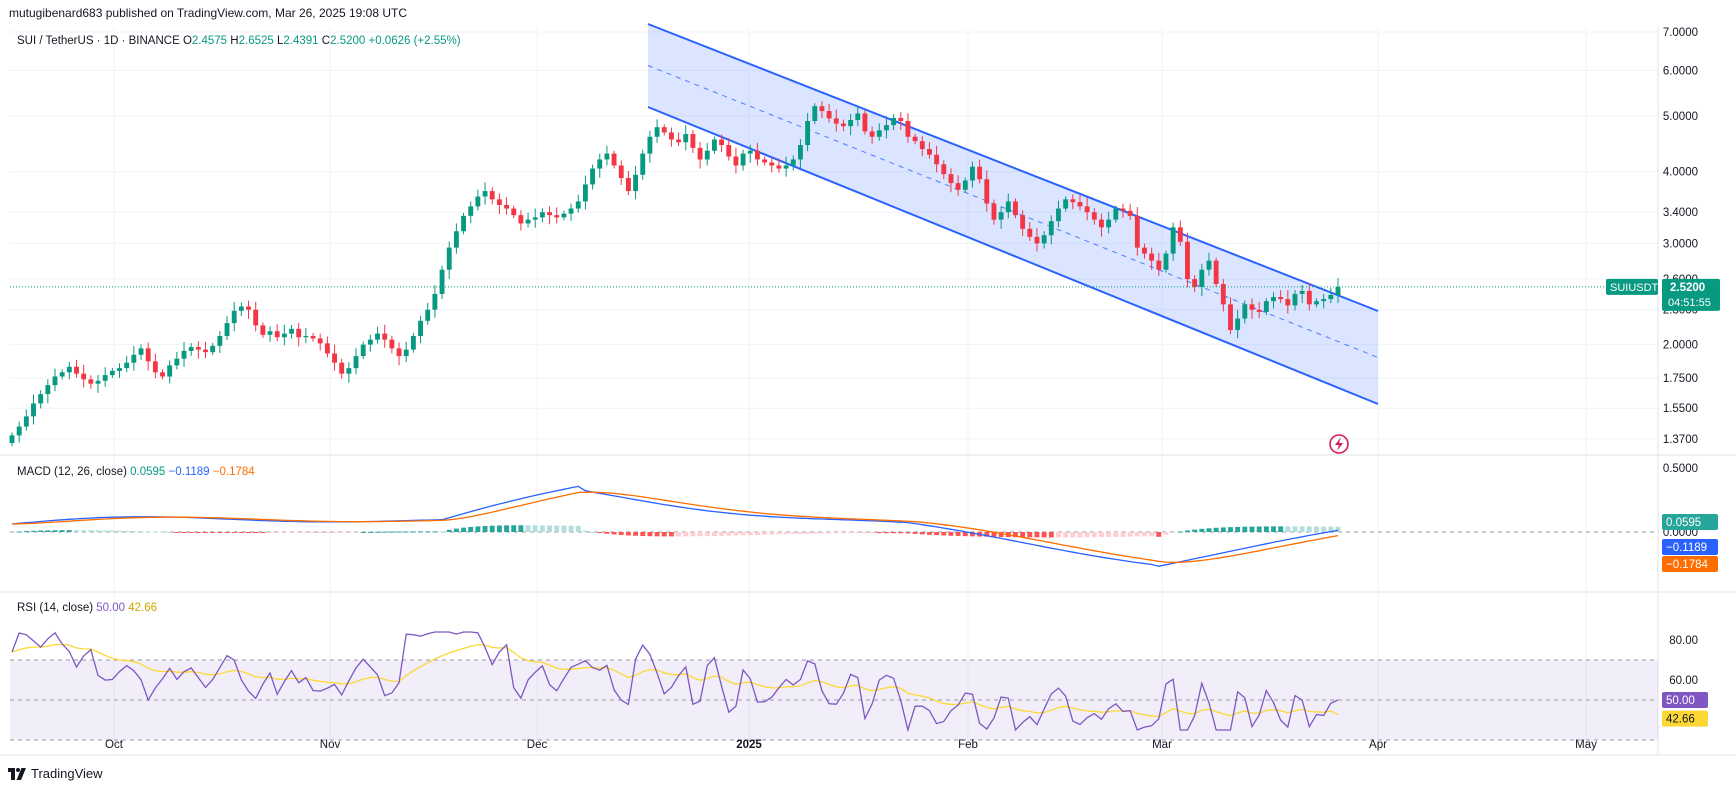  Describe the element at coordinates (1162, 745) in the screenshot. I see `time-axis-label: Mar` at that location.